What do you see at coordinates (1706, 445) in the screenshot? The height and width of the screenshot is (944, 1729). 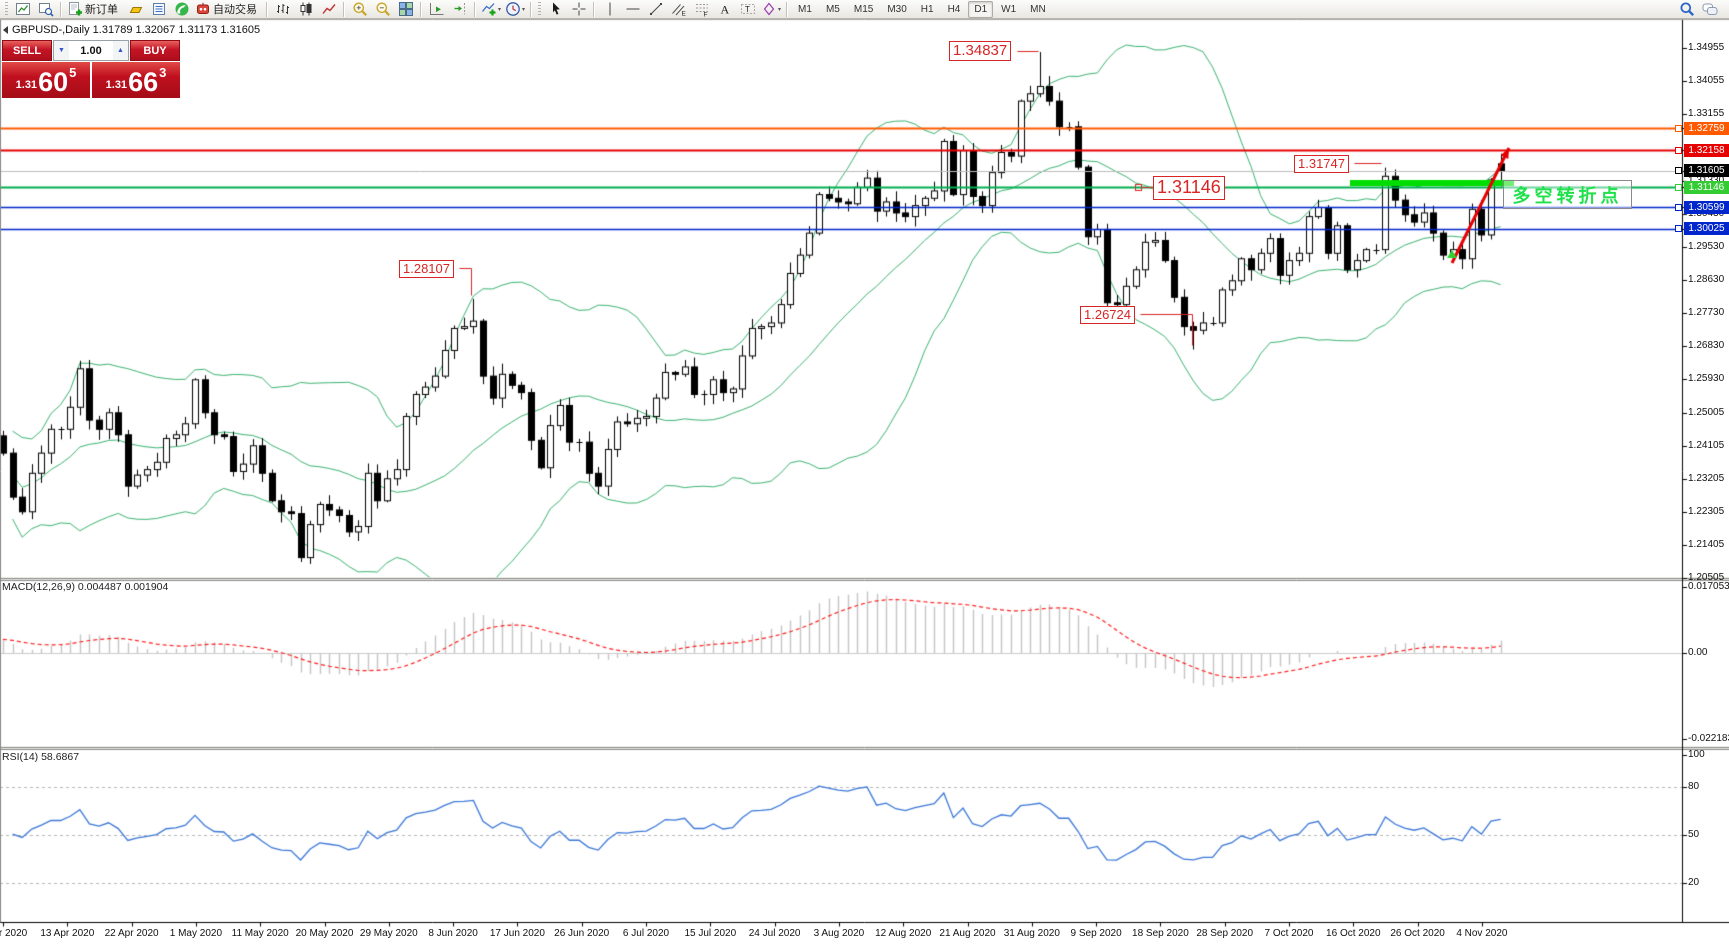 I see `price-axis-tick: 1.24105` at bounding box center [1706, 445].